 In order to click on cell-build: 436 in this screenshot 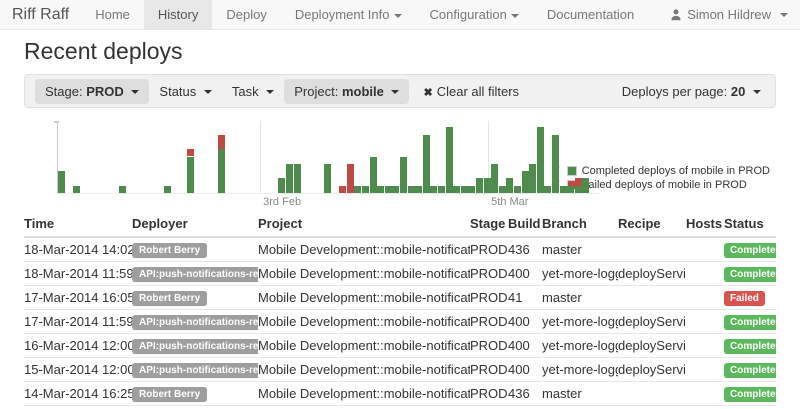, I will do `click(525, 393)`.